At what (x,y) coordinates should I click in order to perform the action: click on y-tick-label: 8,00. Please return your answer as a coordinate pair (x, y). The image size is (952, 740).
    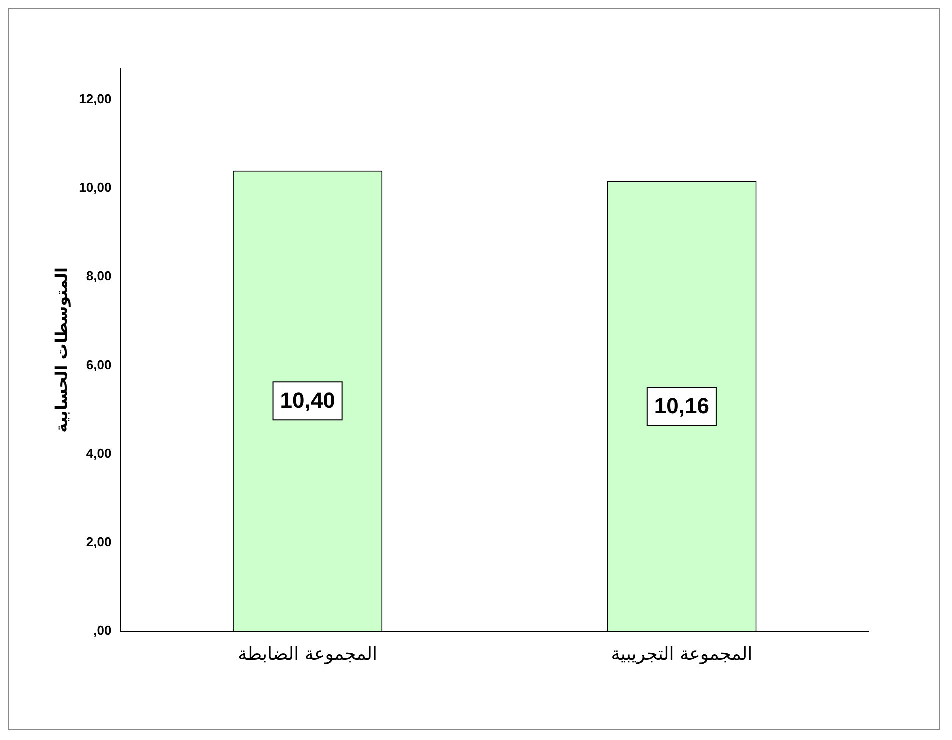
    Looking at the image, I should click on (99, 276).